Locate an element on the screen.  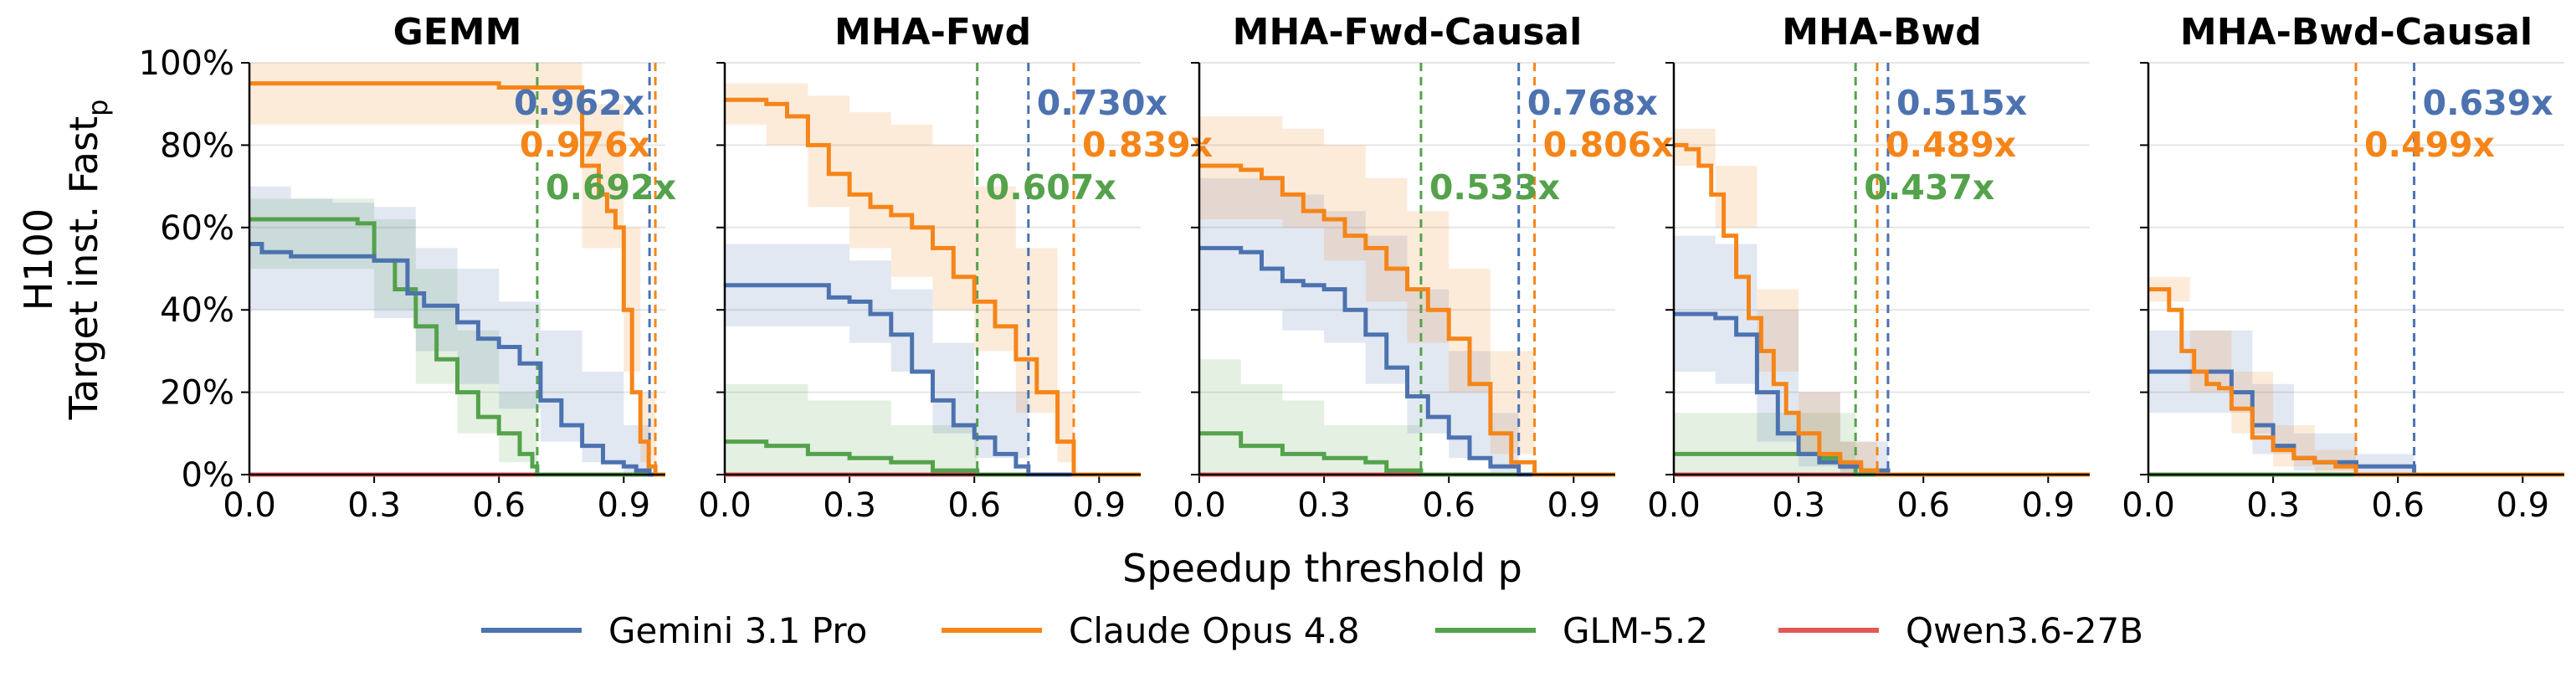
threshold-label-gemini: 0.730x is located at coordinates (1102, 103).